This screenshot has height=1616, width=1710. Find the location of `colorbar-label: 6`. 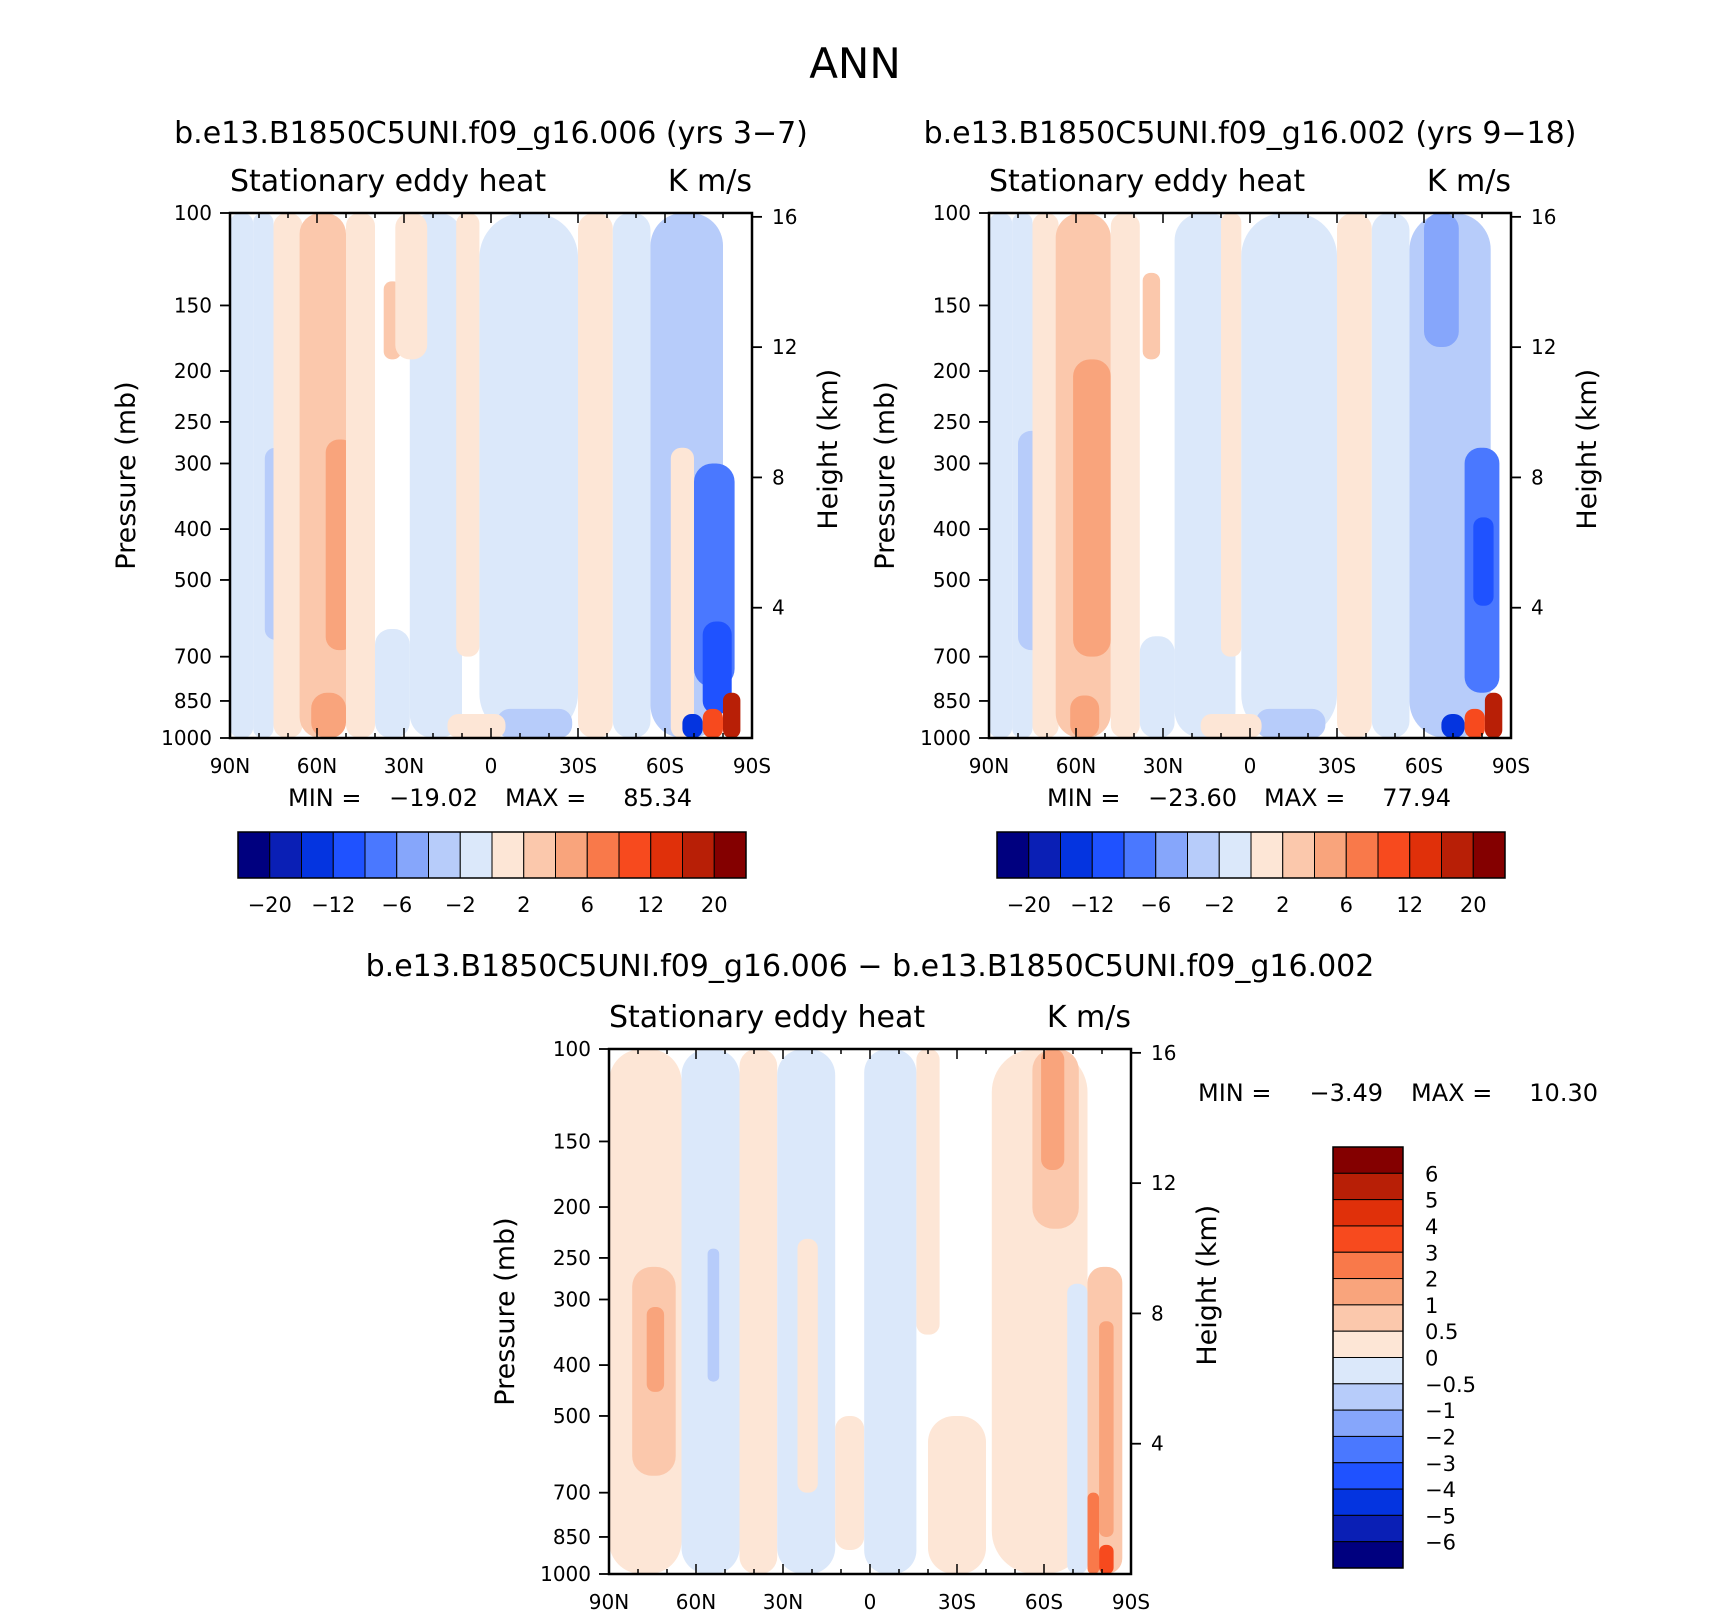

colorbar-label: 6 is located at coordinates (587, 905).